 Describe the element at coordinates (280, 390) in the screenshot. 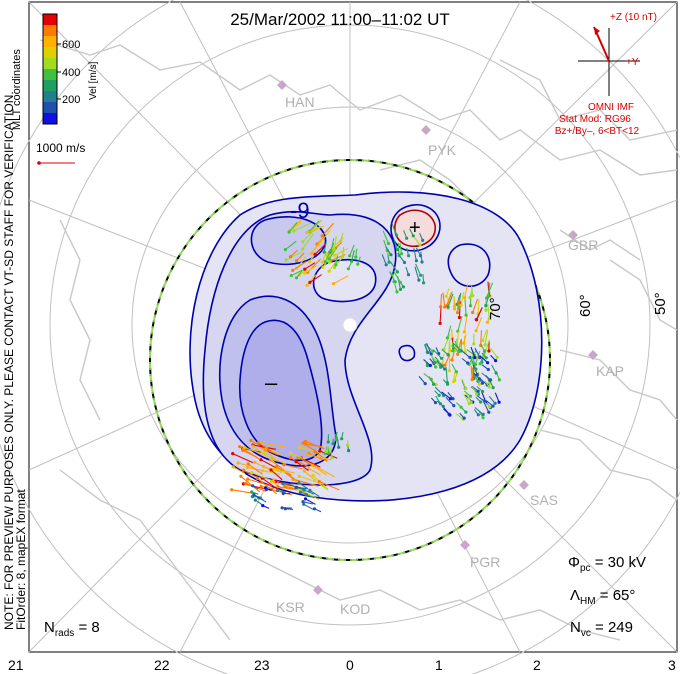

I see `contour-inner` at that location.